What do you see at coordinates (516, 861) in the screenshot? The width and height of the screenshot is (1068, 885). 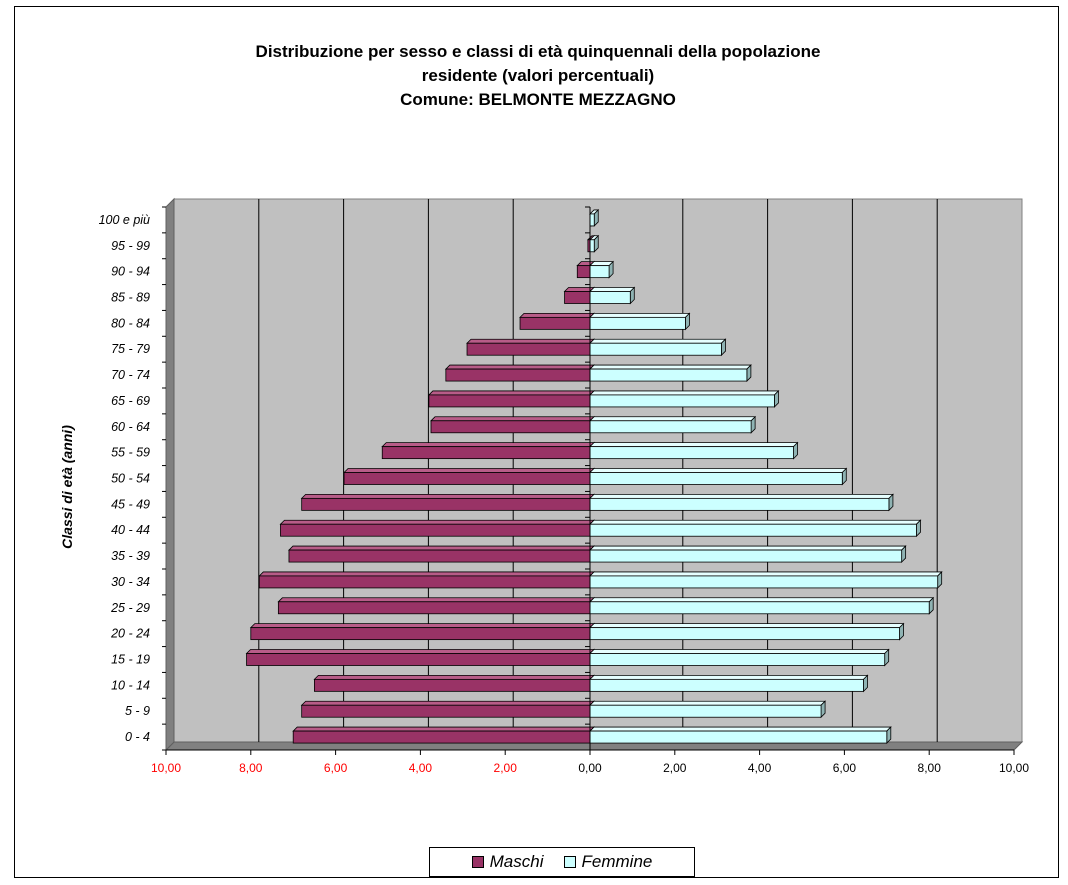 I see `legend-label-maschi: Maschi` at bounding box center [516, 861].